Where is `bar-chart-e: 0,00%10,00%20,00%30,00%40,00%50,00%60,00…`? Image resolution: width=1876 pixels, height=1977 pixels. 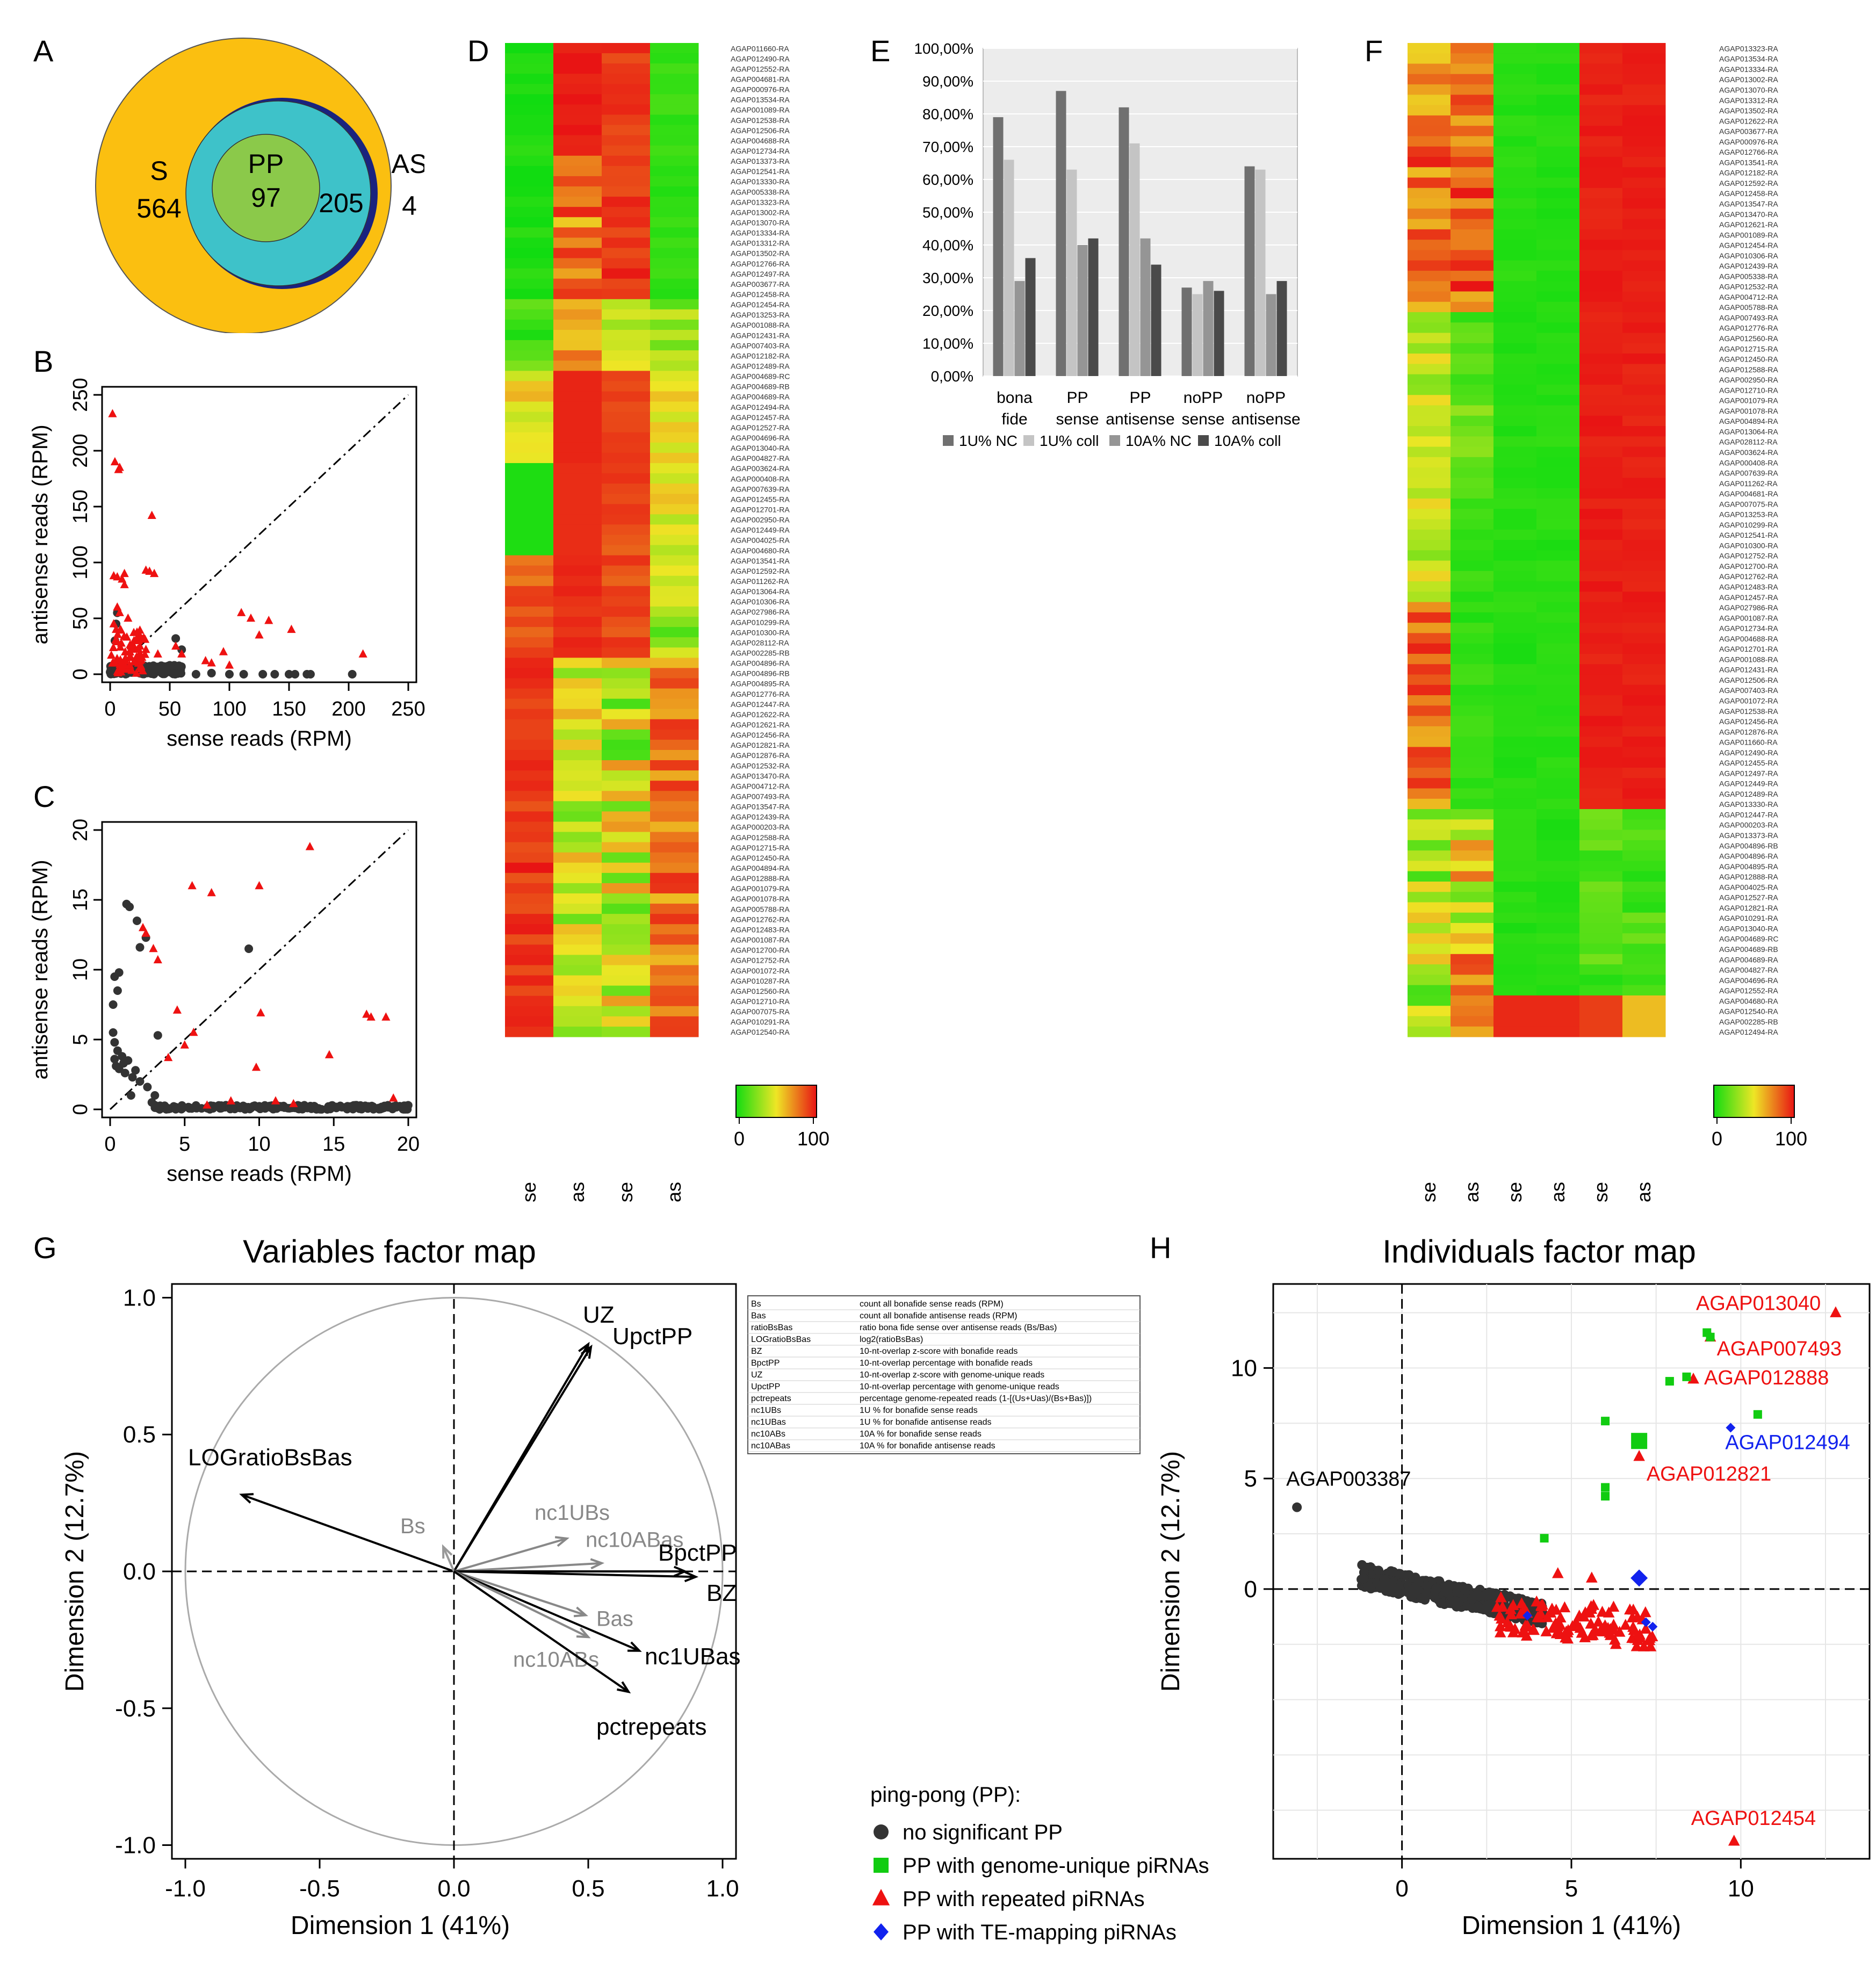 bar-chart-e: 0,00%10,00%20,00%30,00%40,00%50,00%60,00… is located at coordinates (1107, 244).